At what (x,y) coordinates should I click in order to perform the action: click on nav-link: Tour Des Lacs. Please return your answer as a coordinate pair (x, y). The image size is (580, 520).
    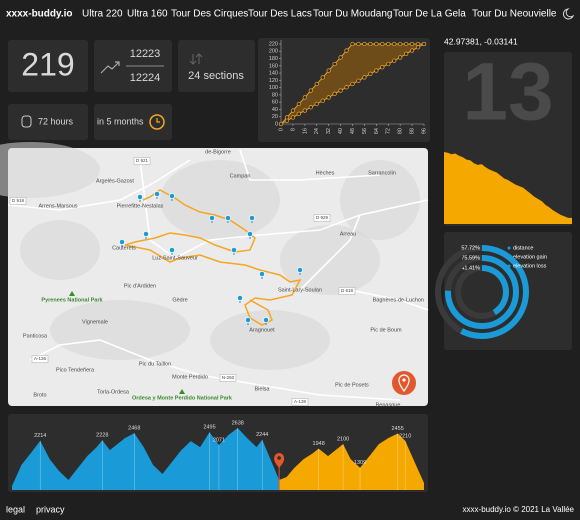
    Looking at the image, I should click on (280, 14).